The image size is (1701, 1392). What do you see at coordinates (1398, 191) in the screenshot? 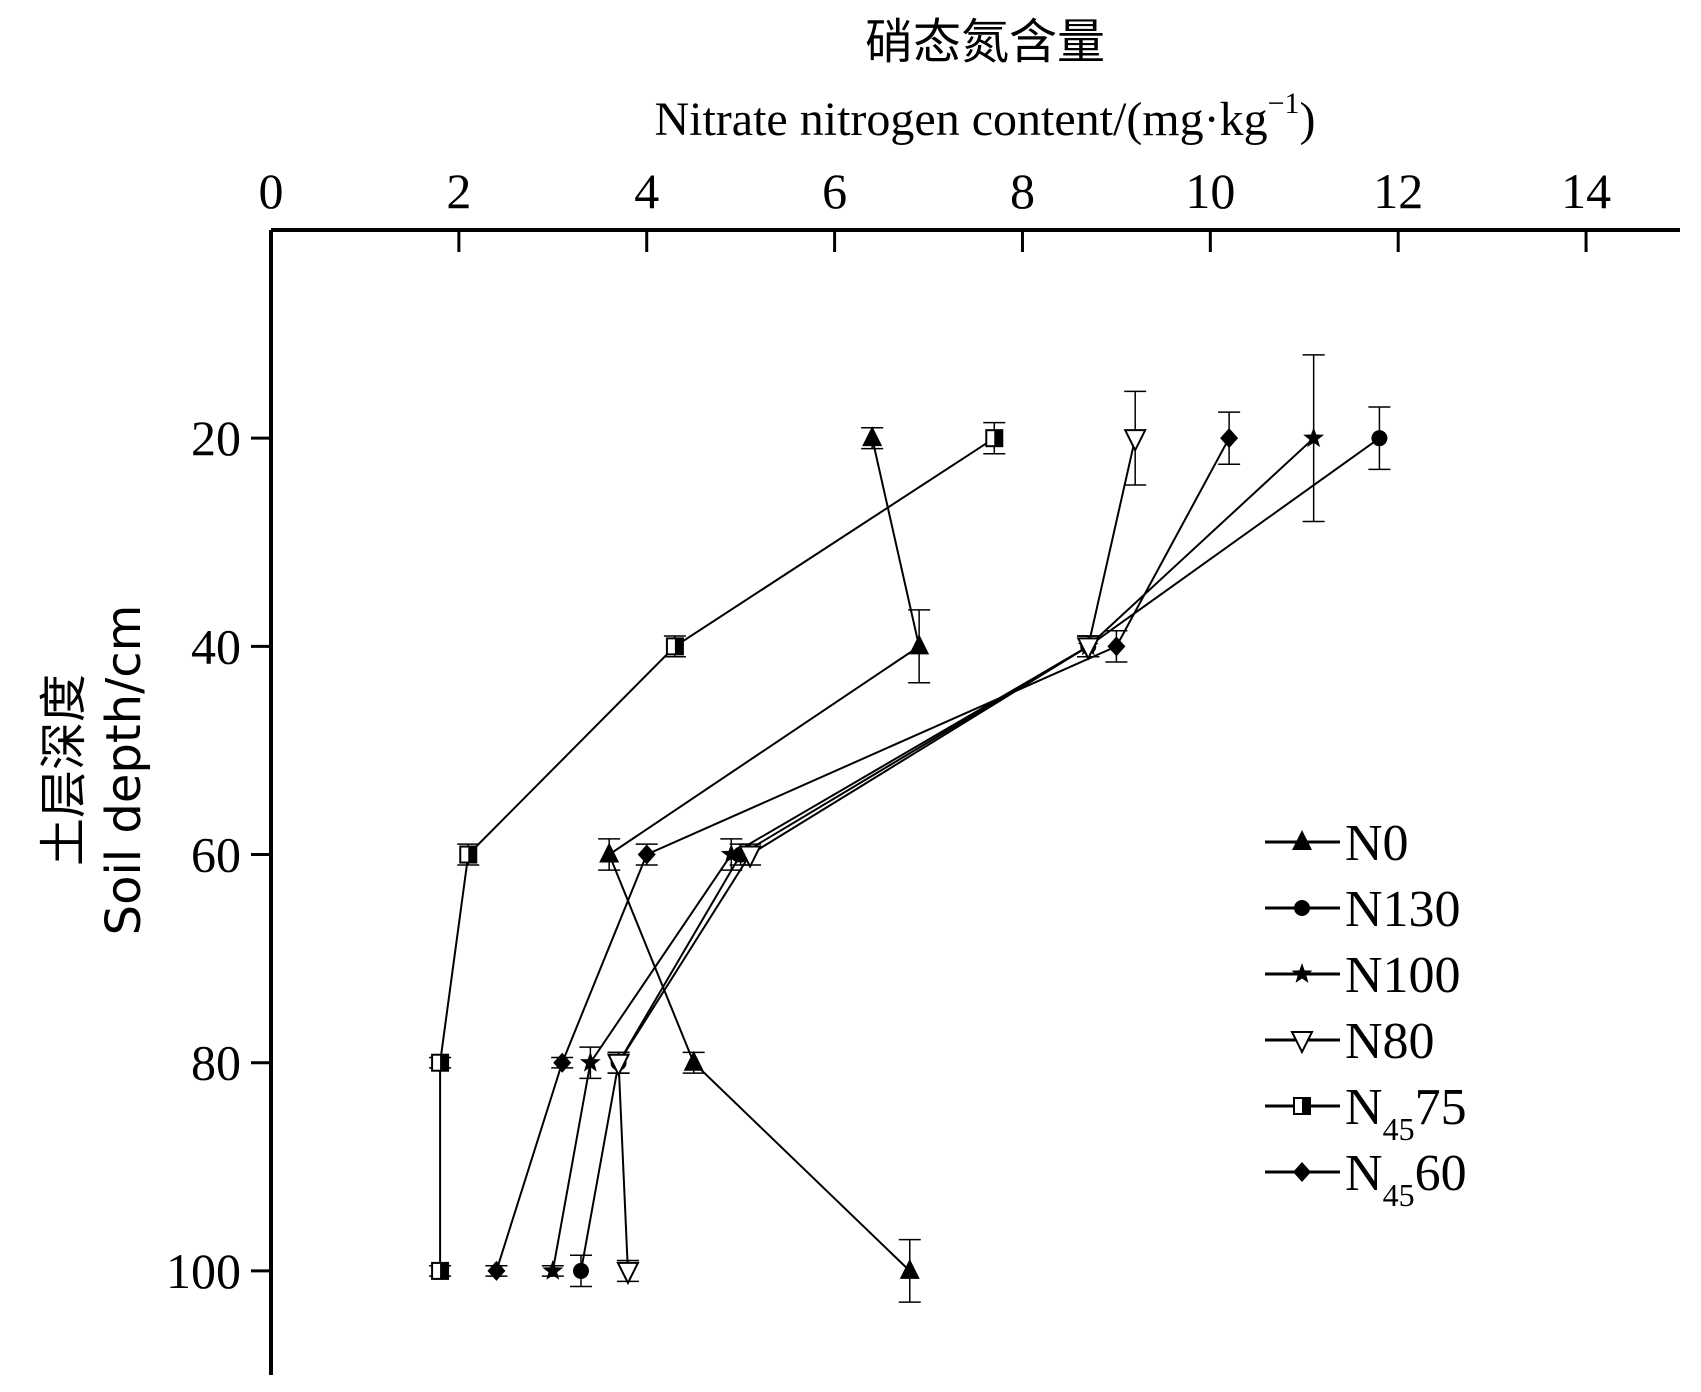
I see `x-tick-label: 12` at bounding box center [1398, 191].